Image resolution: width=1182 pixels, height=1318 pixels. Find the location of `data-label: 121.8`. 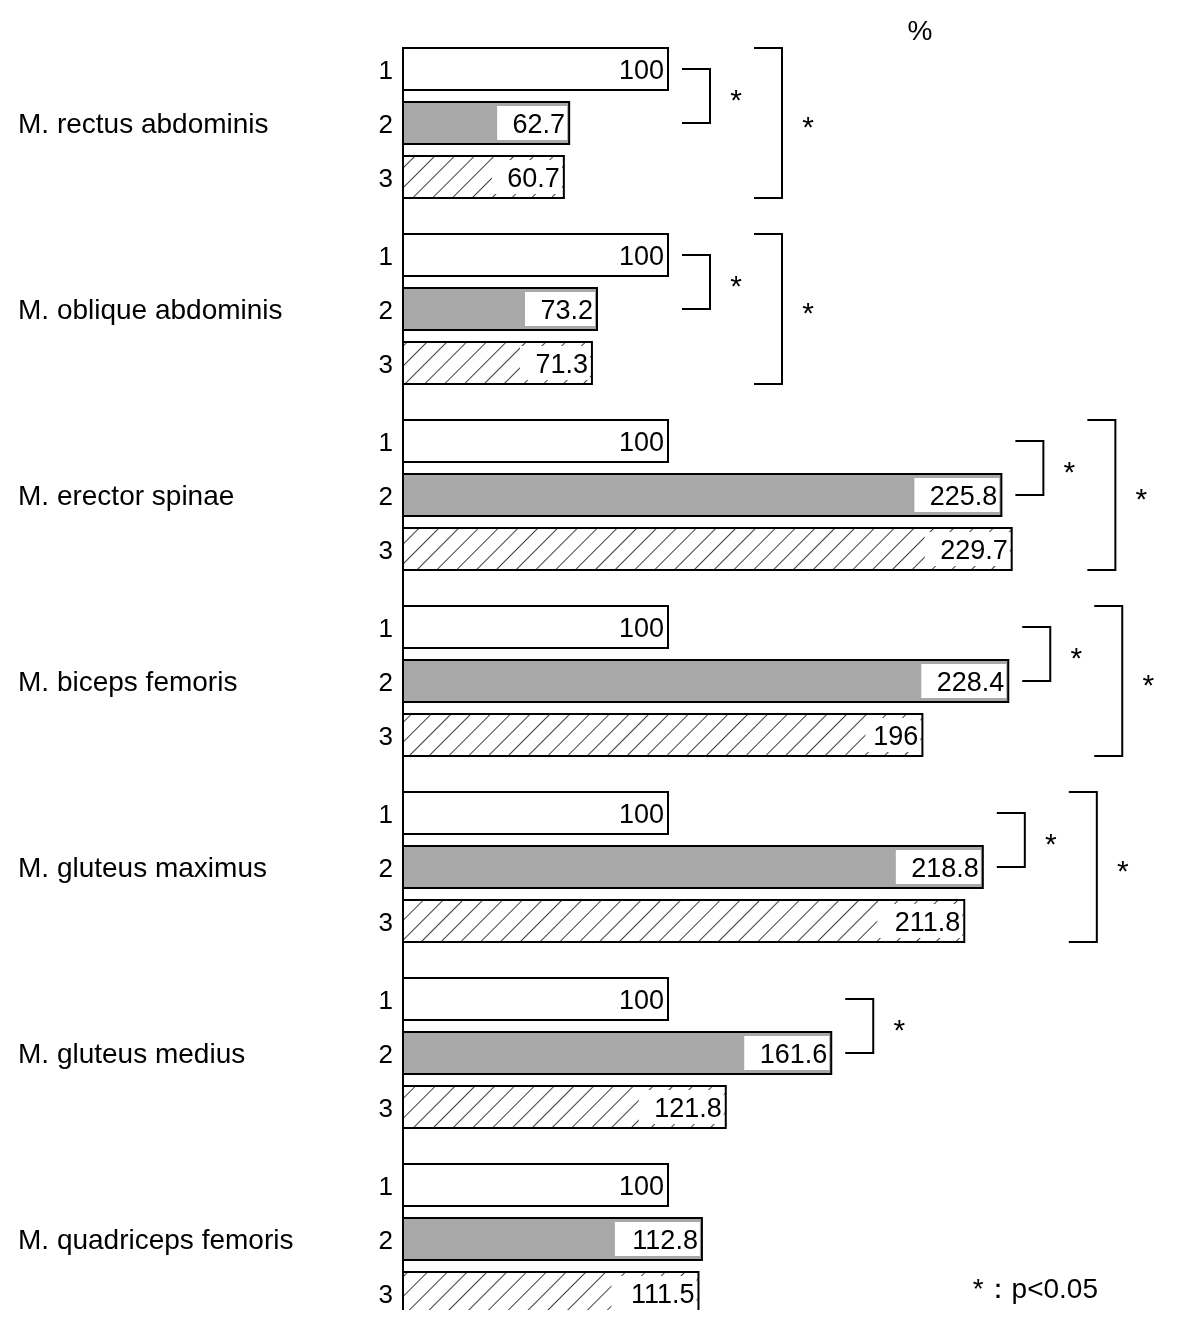

data-label: 121.8 is located at coordinates (688, 1108).